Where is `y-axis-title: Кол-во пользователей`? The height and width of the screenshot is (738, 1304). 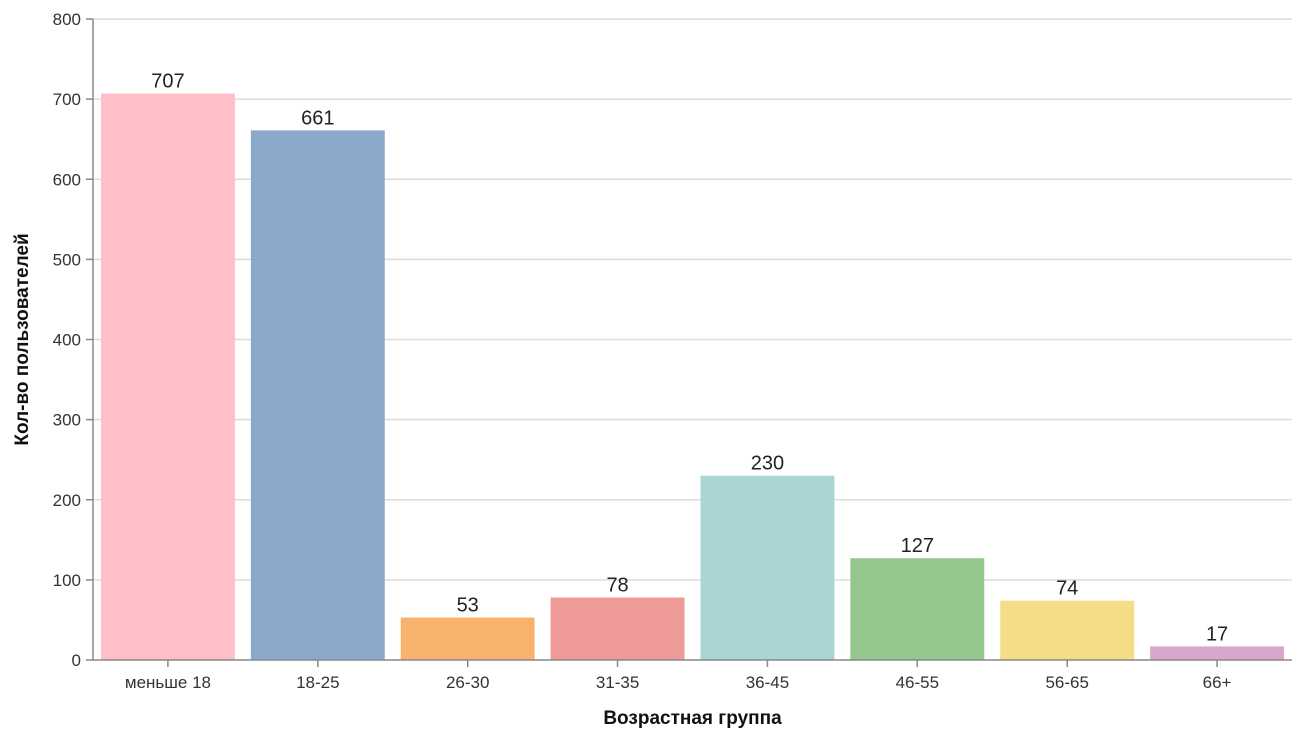 y-axis-title: Кол-во пользователей is located at coordinates (22, 339).